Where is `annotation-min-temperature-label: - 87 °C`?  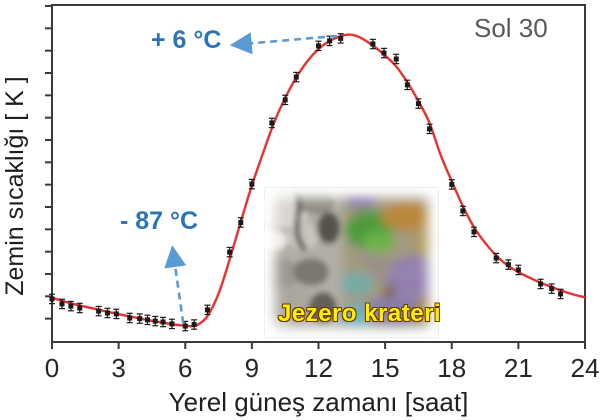
annotation-min-temperature-label: - 87 °C is located at coordinates (159, 221).